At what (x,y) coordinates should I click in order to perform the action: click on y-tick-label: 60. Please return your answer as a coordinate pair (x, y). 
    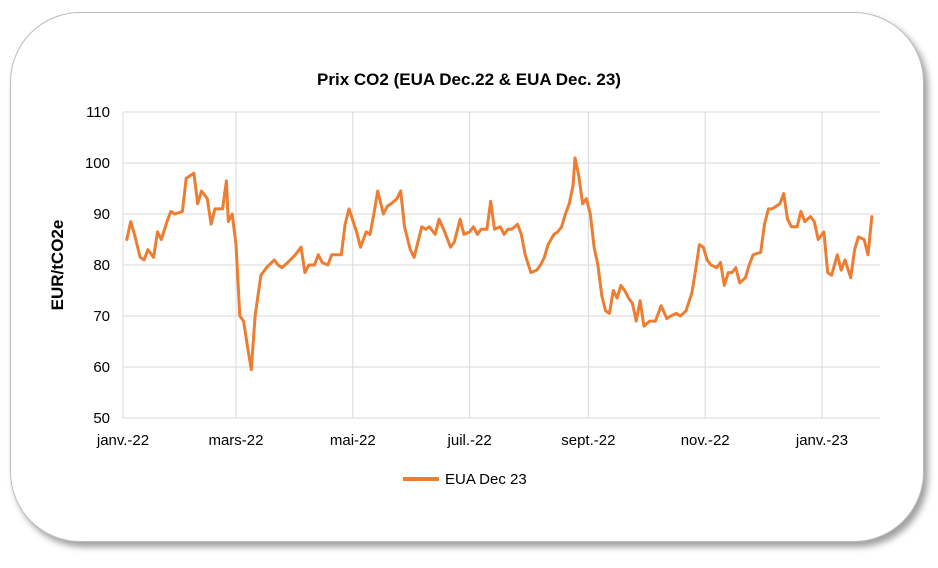
    Looking at the image, I should click on (101, 367).